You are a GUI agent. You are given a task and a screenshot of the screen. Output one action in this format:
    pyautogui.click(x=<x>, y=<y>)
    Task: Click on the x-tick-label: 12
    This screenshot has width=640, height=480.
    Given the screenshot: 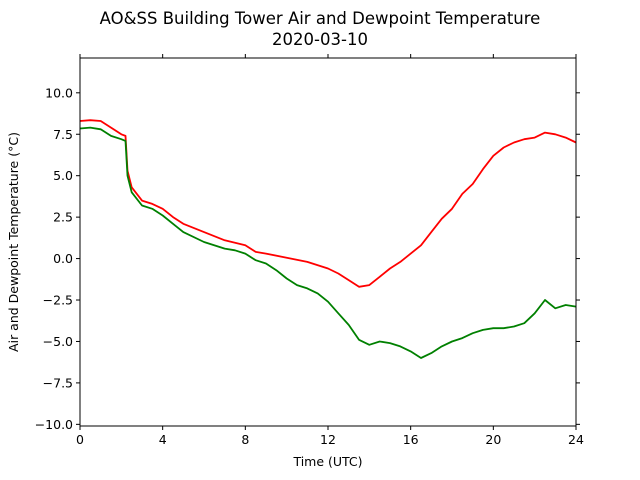 What is the action you would take?
    pyautogui.click(x=328, y=439)
    